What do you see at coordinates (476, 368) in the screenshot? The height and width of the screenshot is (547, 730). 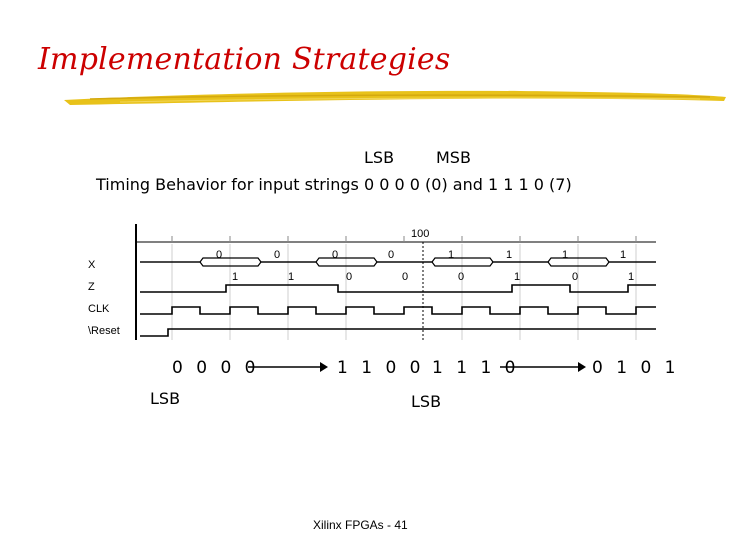 I see `state-3: 1 1 1 0` at bounding box center [476, 368].